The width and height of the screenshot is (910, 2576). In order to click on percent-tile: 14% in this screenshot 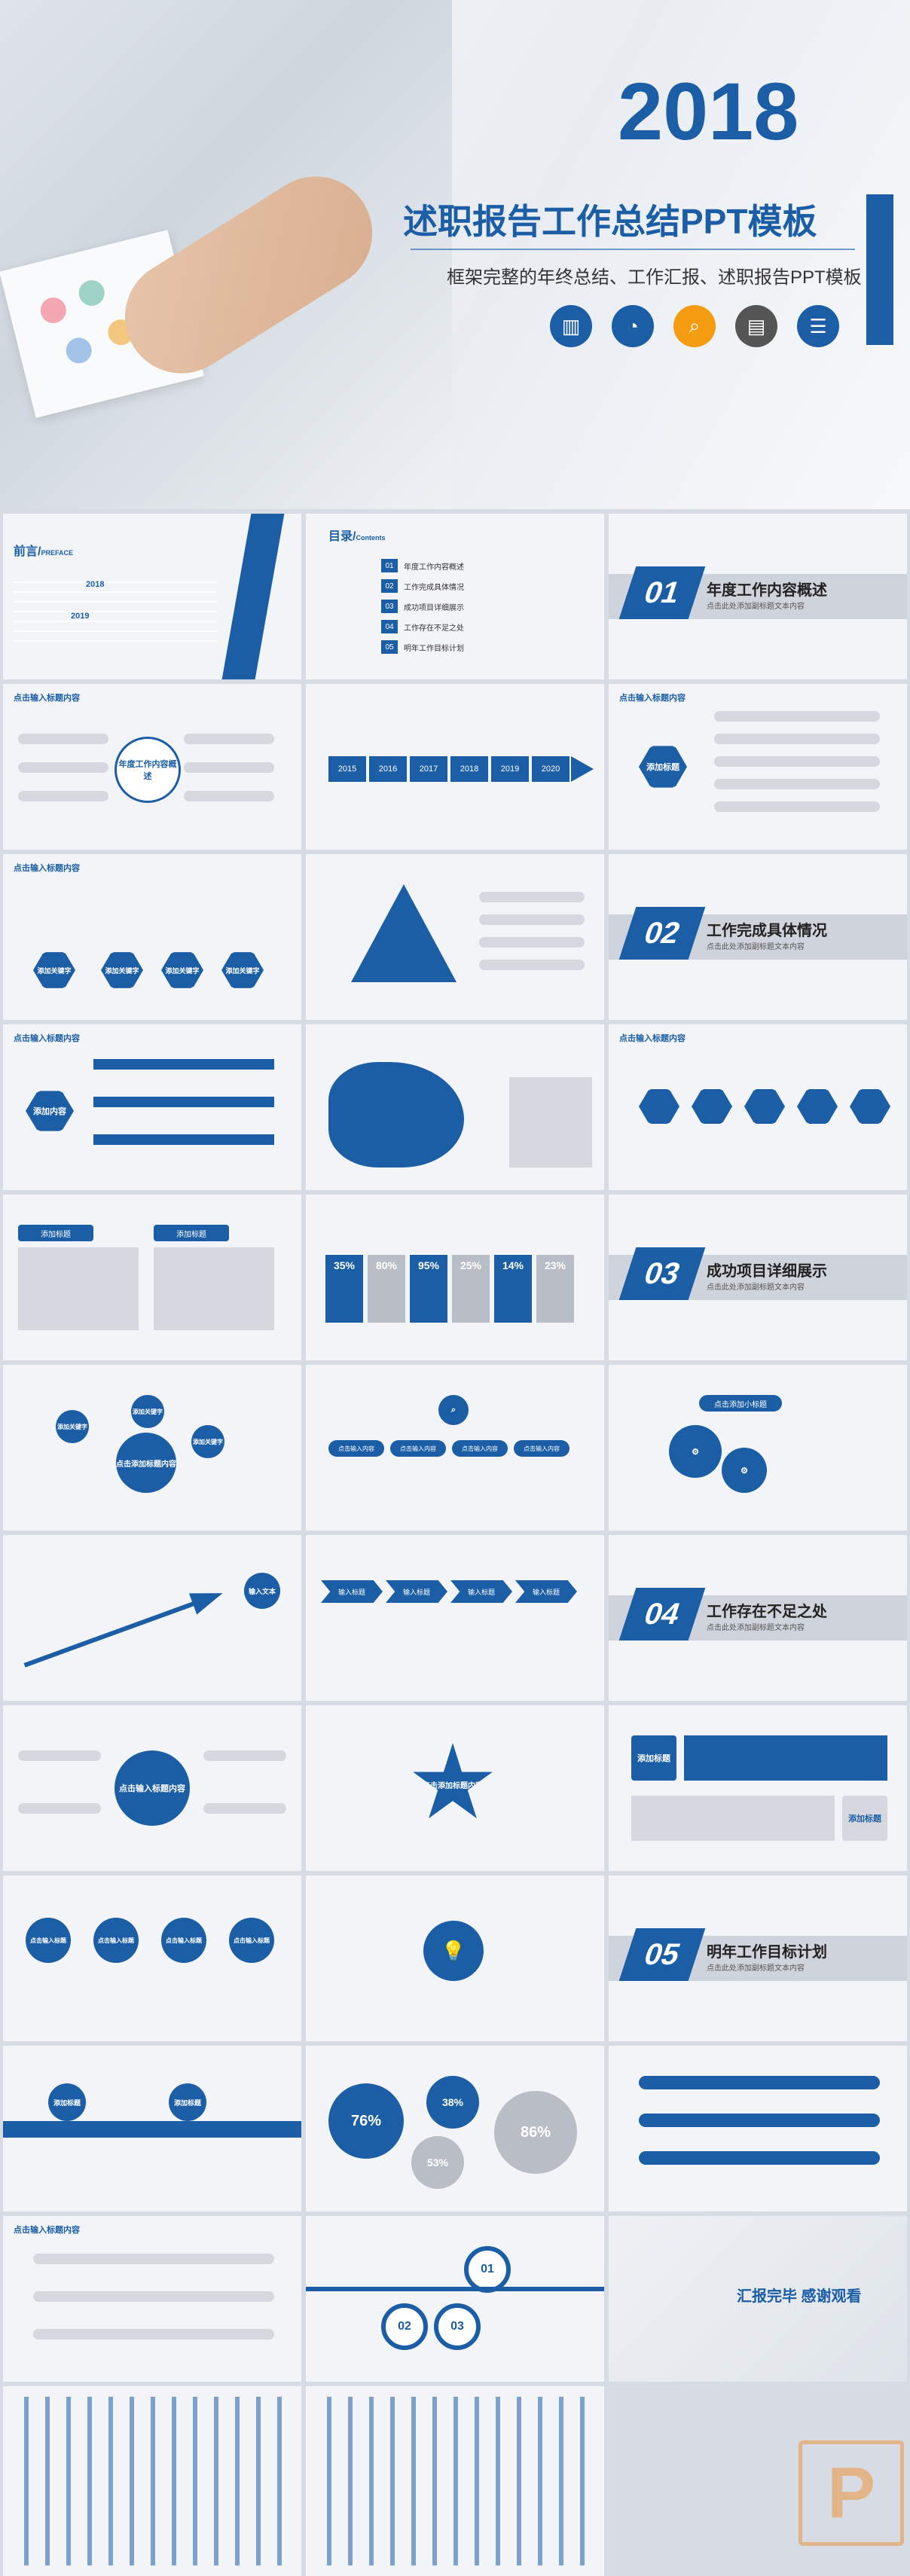, I will do `click(513, 1289)`.